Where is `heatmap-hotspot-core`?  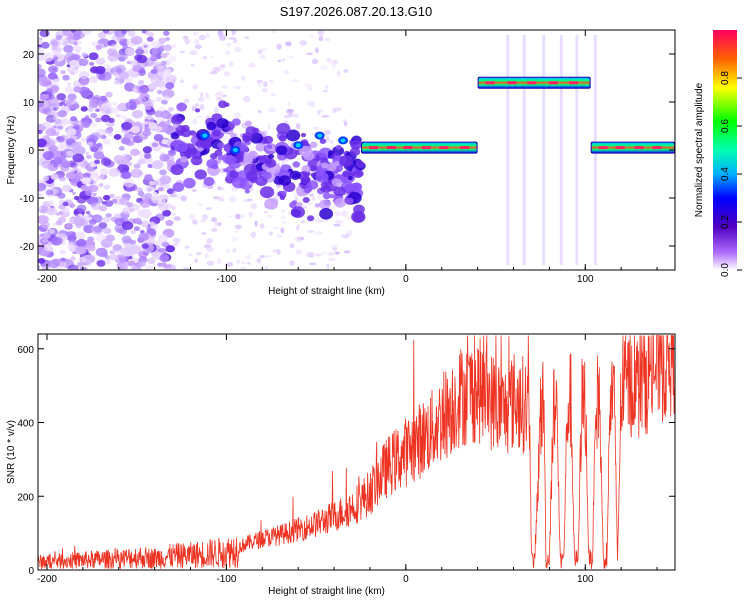
heatmap-hotspot-core is located at coordinates (235, 150).